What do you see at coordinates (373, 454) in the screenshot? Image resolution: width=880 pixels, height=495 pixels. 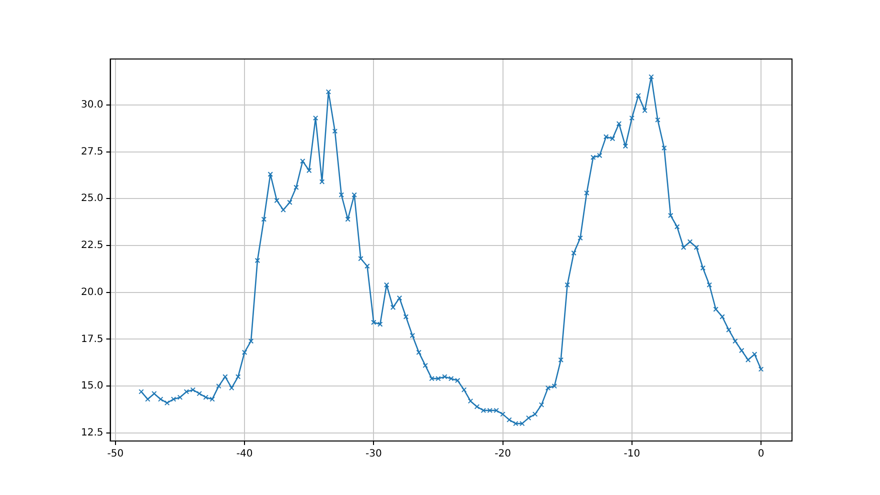 I see `x-tick-label: -30` at bounding box center [373, 454].